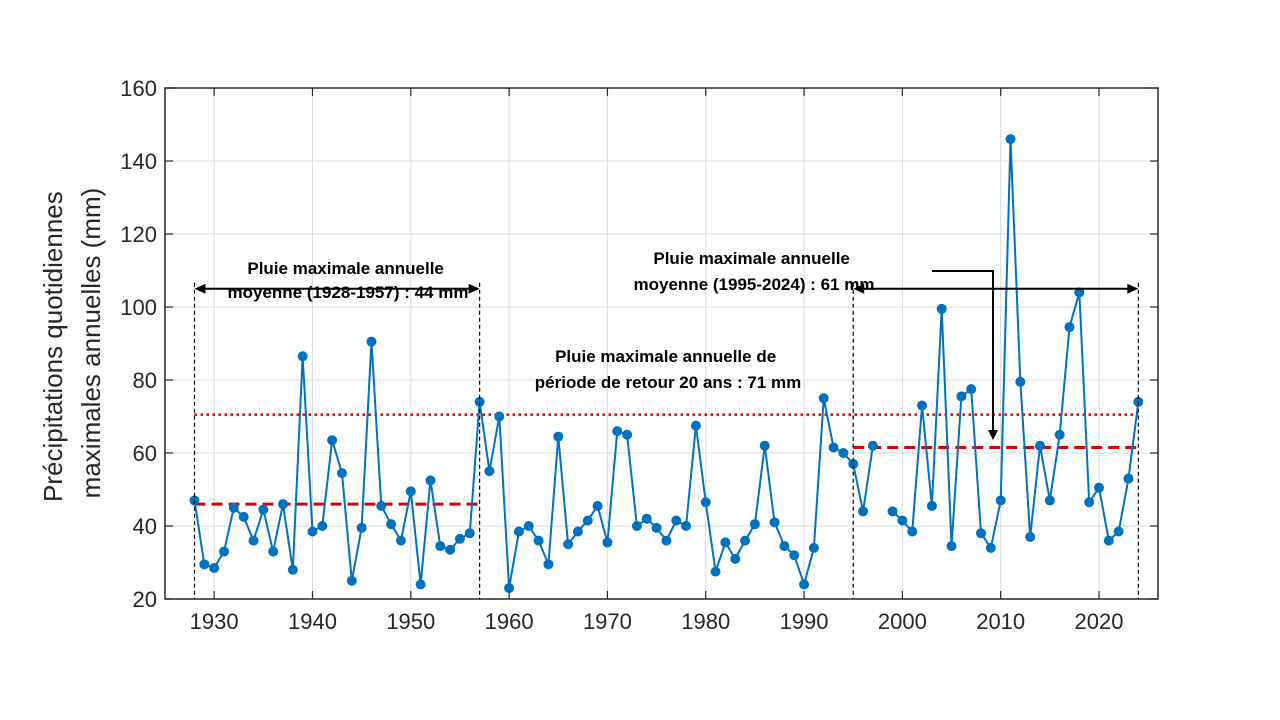  I want to click on data-point-1963, so click(538, 540).